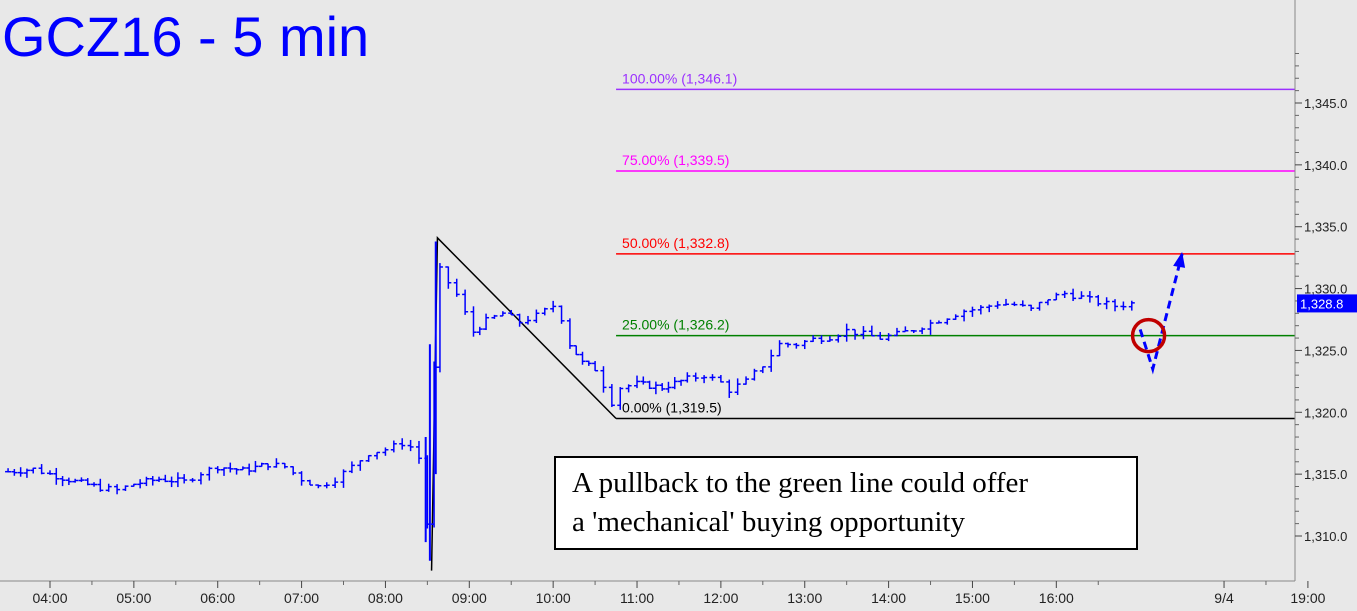 The image size is (1357, 611). Describe the element at coordinates (1148, 335) in the screenshot. I see `entry-circle` at that location.